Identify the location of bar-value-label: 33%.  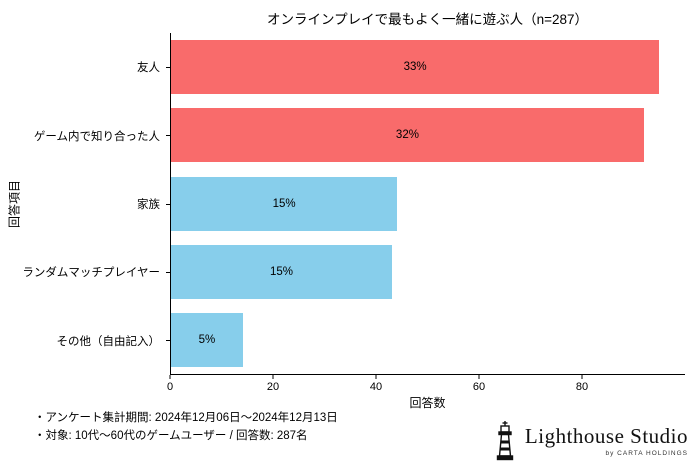
(415, 67).